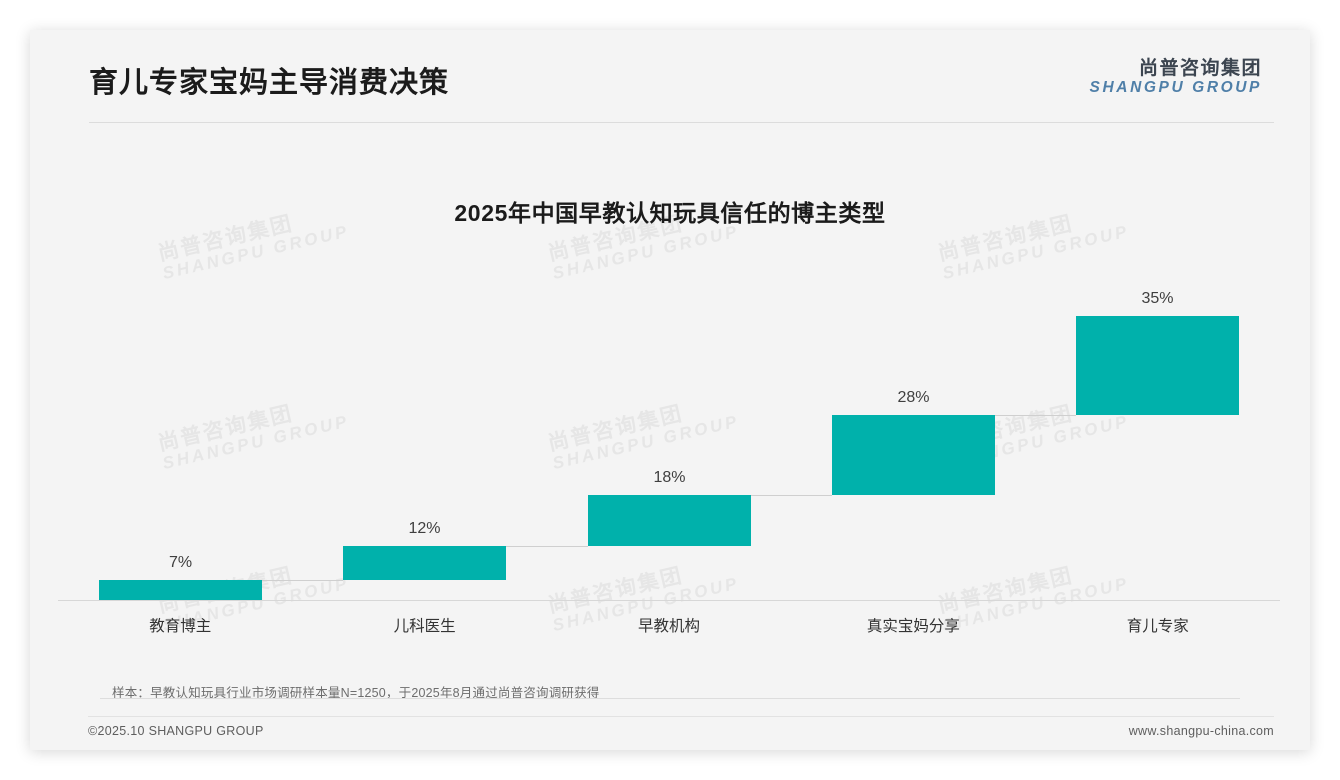 Image resolution: width=1340 pixels, height=780 pixels. Describe the element at coordinates (180, 626) in the screenshot. I see `category-label: 教育博主` at that location.